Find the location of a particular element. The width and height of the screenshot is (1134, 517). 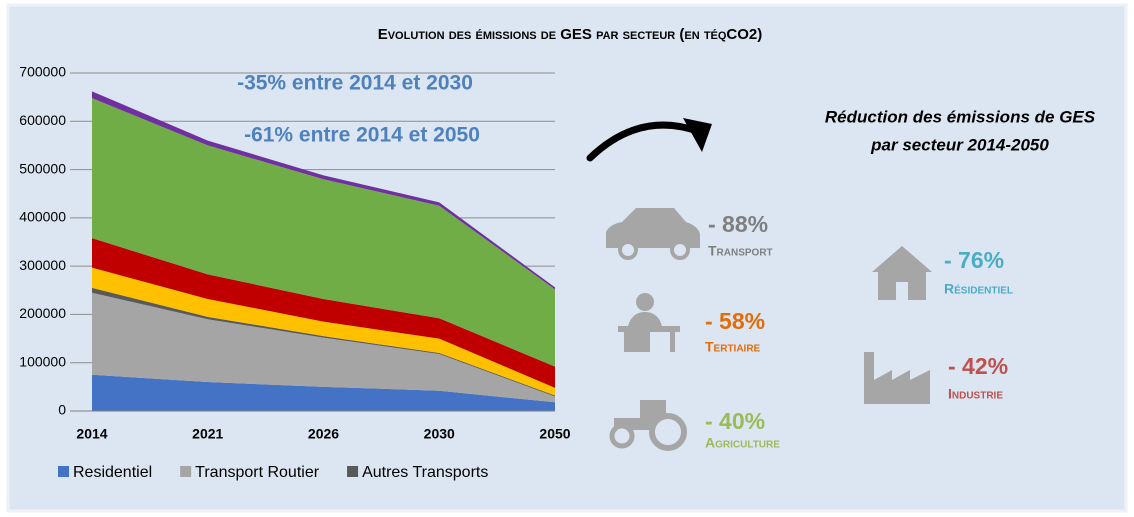

legend-label: Residentiel is located at coordinates (112, 472).